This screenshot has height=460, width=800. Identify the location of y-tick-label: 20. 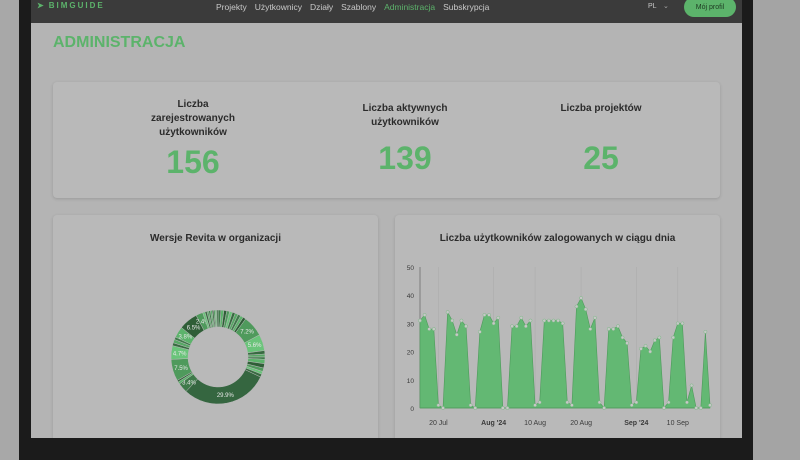
(411, 353).